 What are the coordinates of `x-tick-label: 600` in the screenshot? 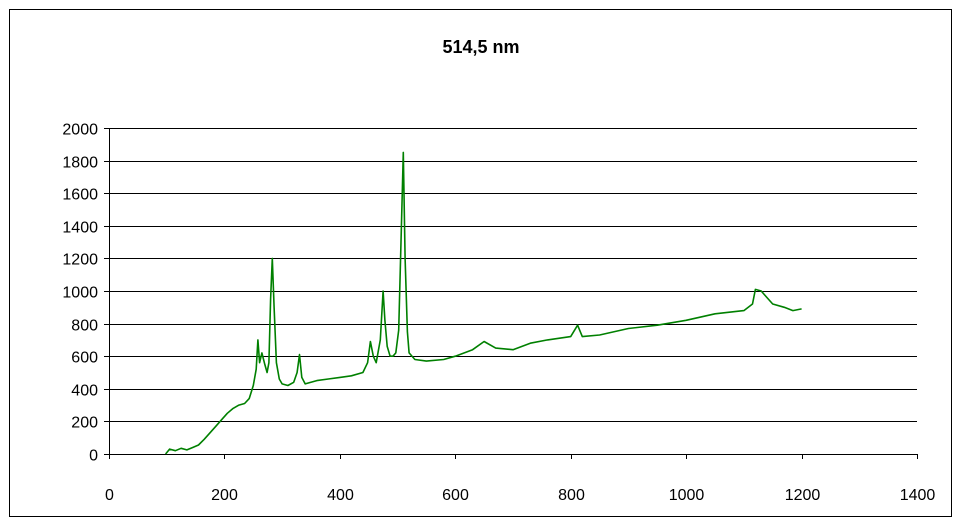 It's located at (455, 495).